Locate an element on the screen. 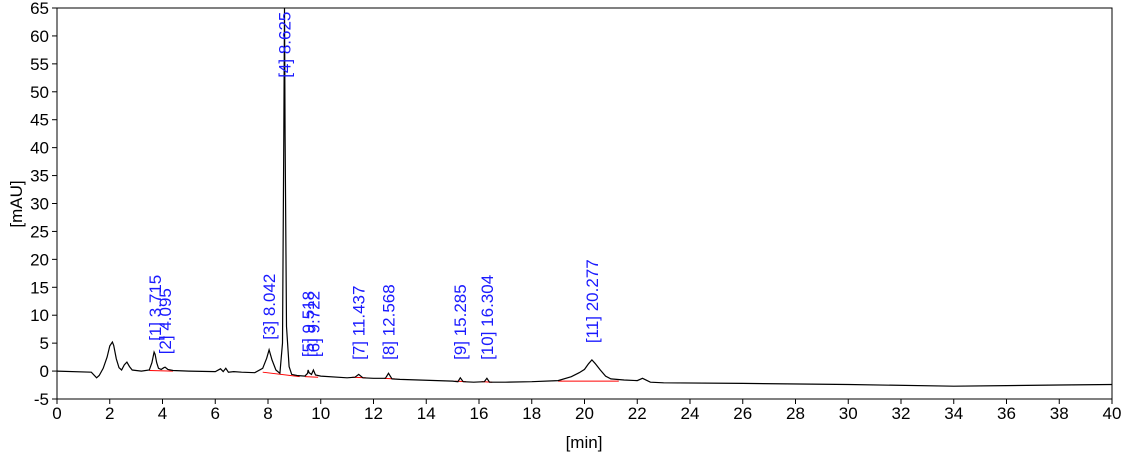 The width and height of the screenshot is (1131, 458). x-tick-label: 0 is located at coordinates (56, 413).